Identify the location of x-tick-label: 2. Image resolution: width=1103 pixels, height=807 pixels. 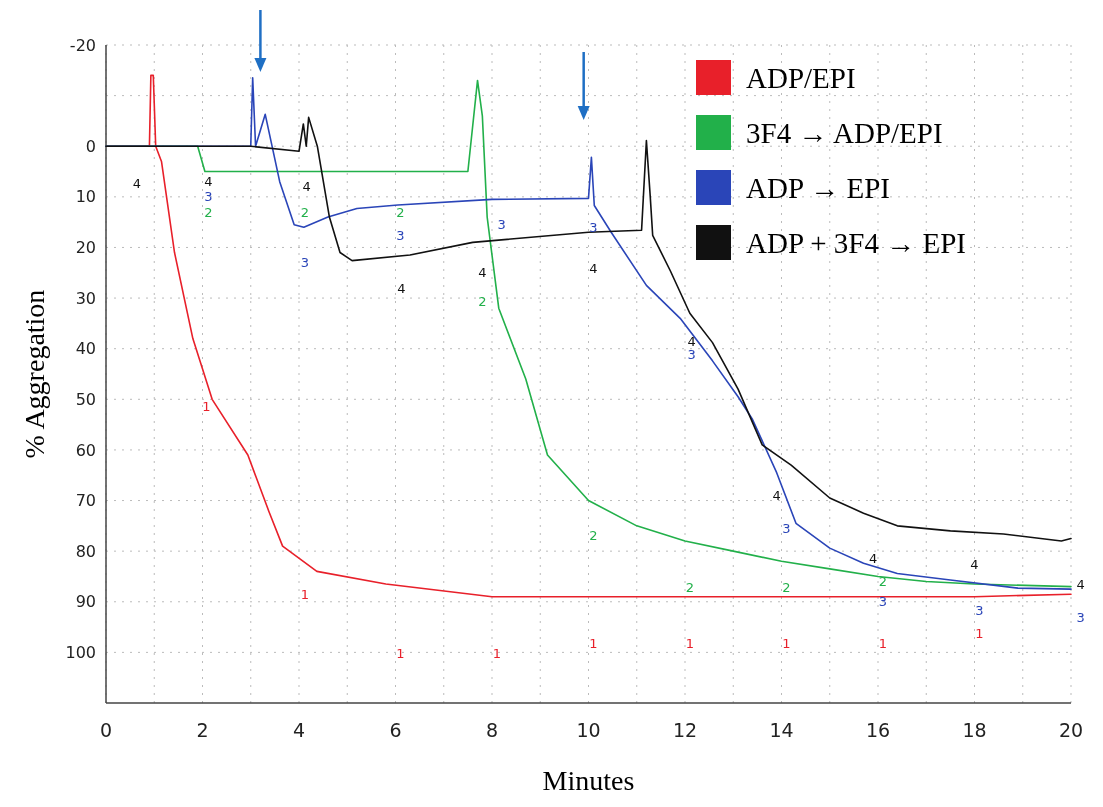
(202, 730).